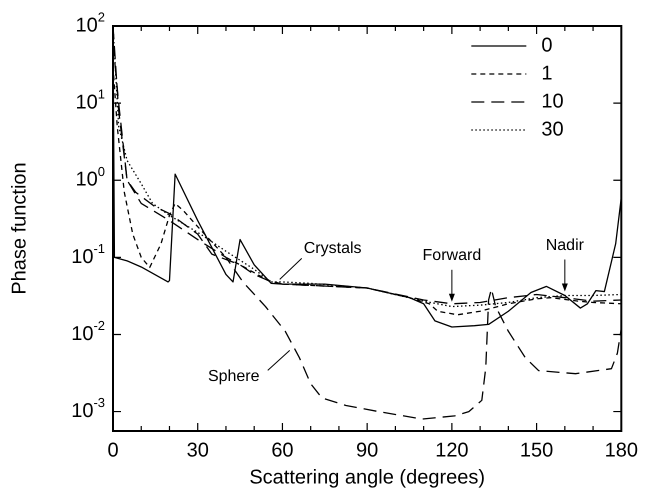 The width and height of the screenshot is (646, 494). Describe the element at coordinates (19, 228) in the screenshot. I see `y-axis-title: Phase function` at that location.